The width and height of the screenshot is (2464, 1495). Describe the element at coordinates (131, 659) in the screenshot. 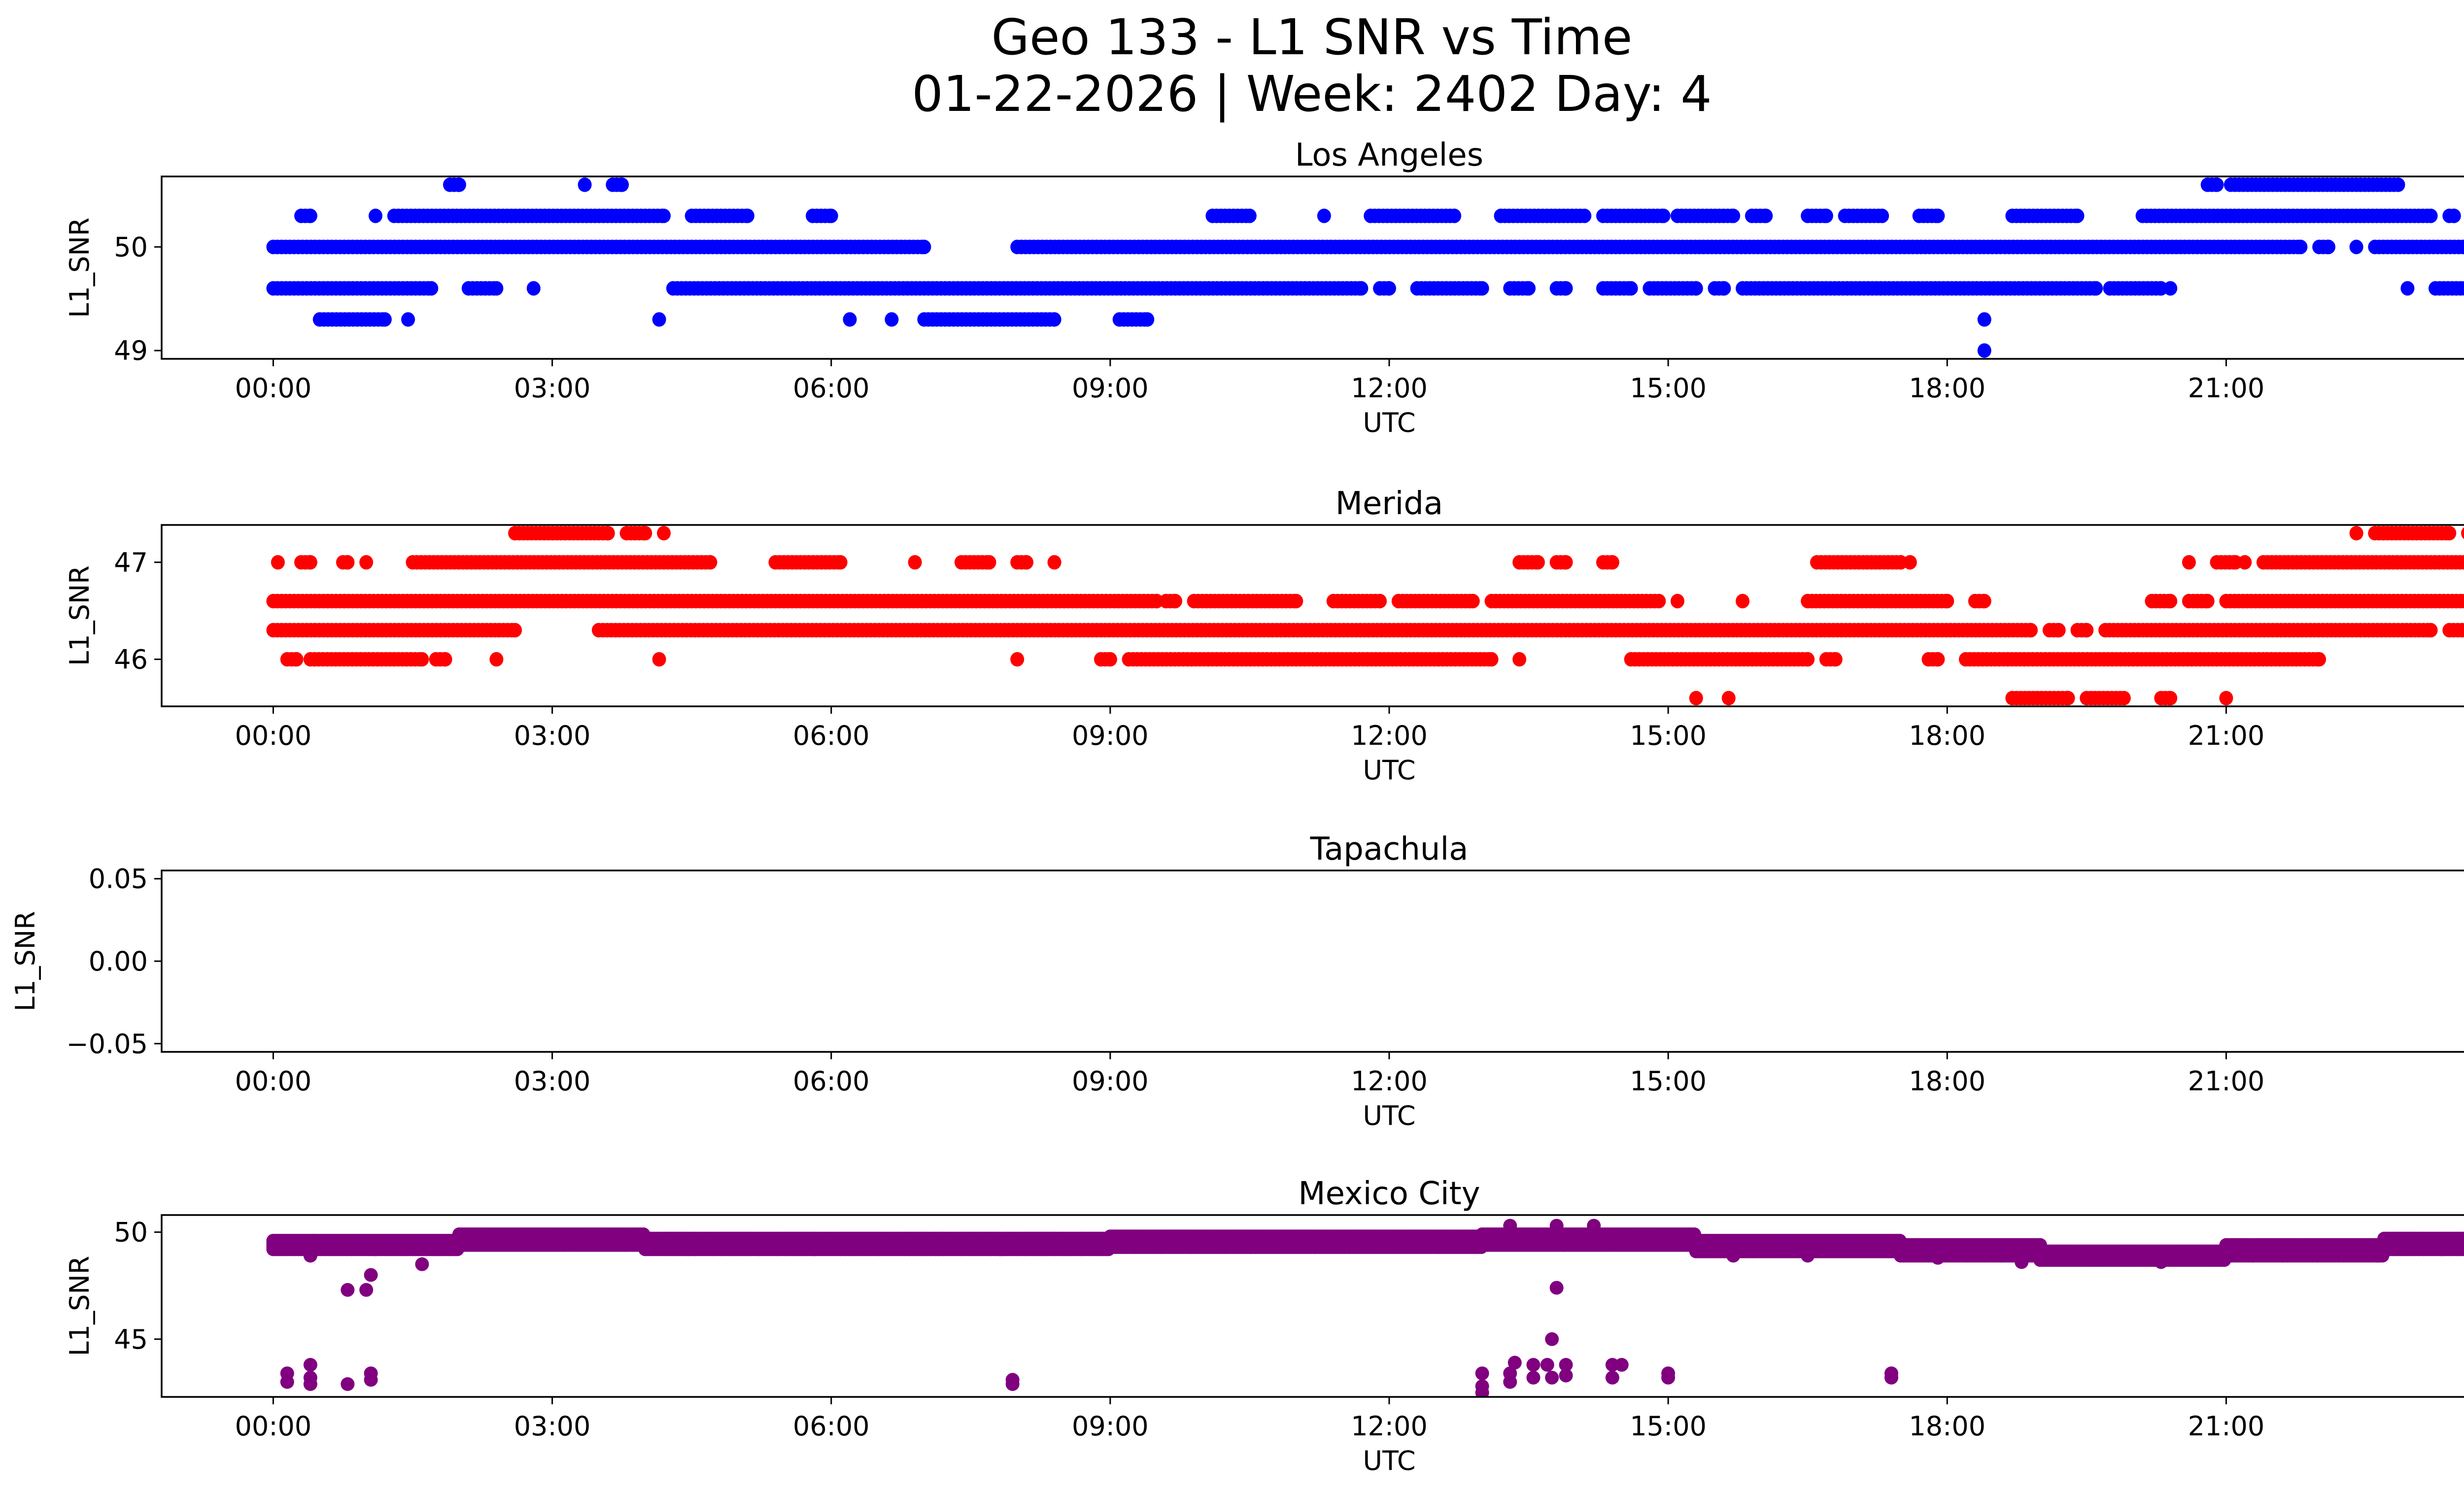

I see `y-tick-label: 46` at that location.